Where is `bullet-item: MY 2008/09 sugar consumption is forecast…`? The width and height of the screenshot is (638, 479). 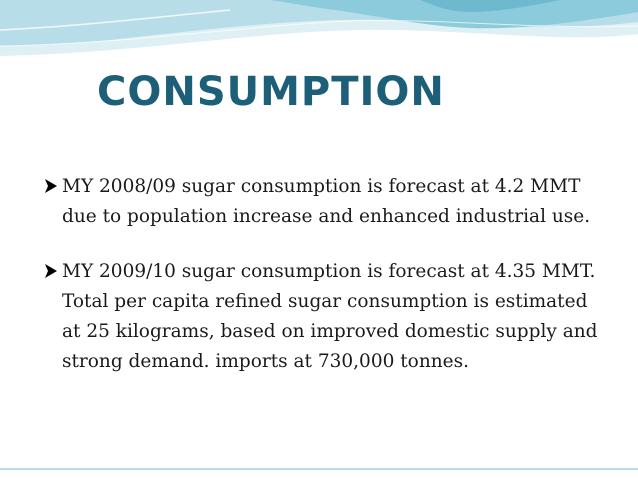
bullet-item: MY 2008/09 sugar consumption is forecast… is located at coordinates (324, 202).